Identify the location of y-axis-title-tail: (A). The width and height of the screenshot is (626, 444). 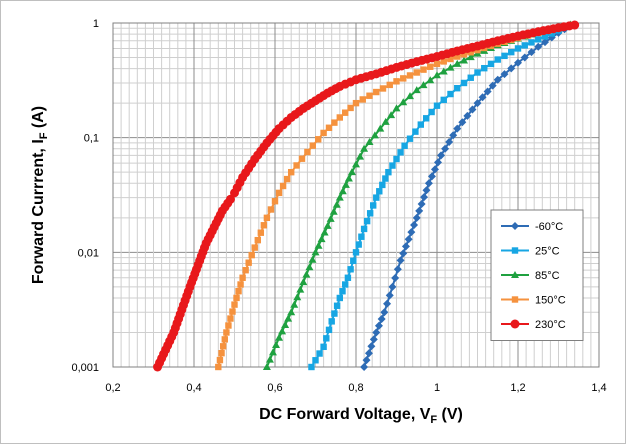
(38, 119).